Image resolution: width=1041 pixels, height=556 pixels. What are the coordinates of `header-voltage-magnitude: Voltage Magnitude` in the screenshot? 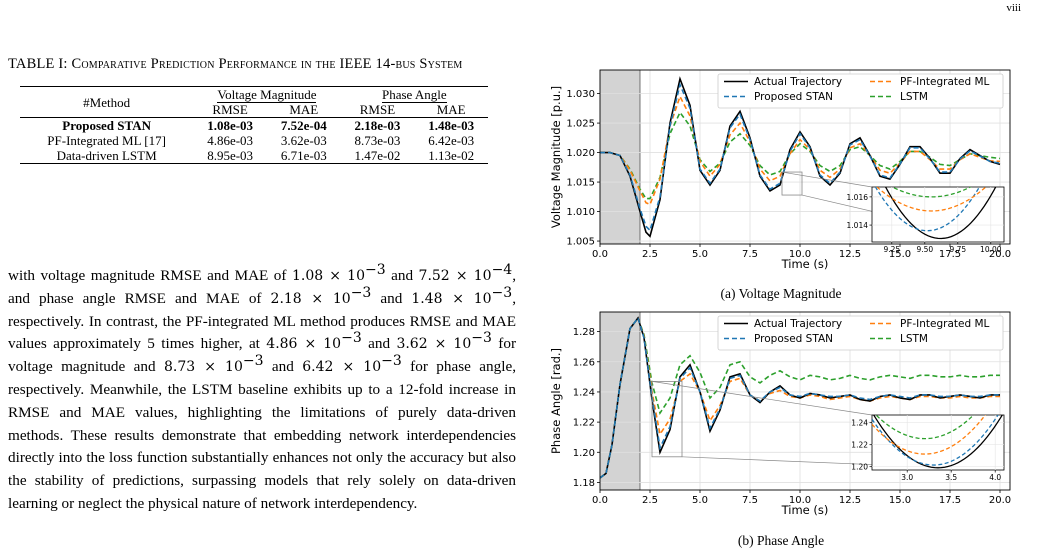 It's located at (267, 94).